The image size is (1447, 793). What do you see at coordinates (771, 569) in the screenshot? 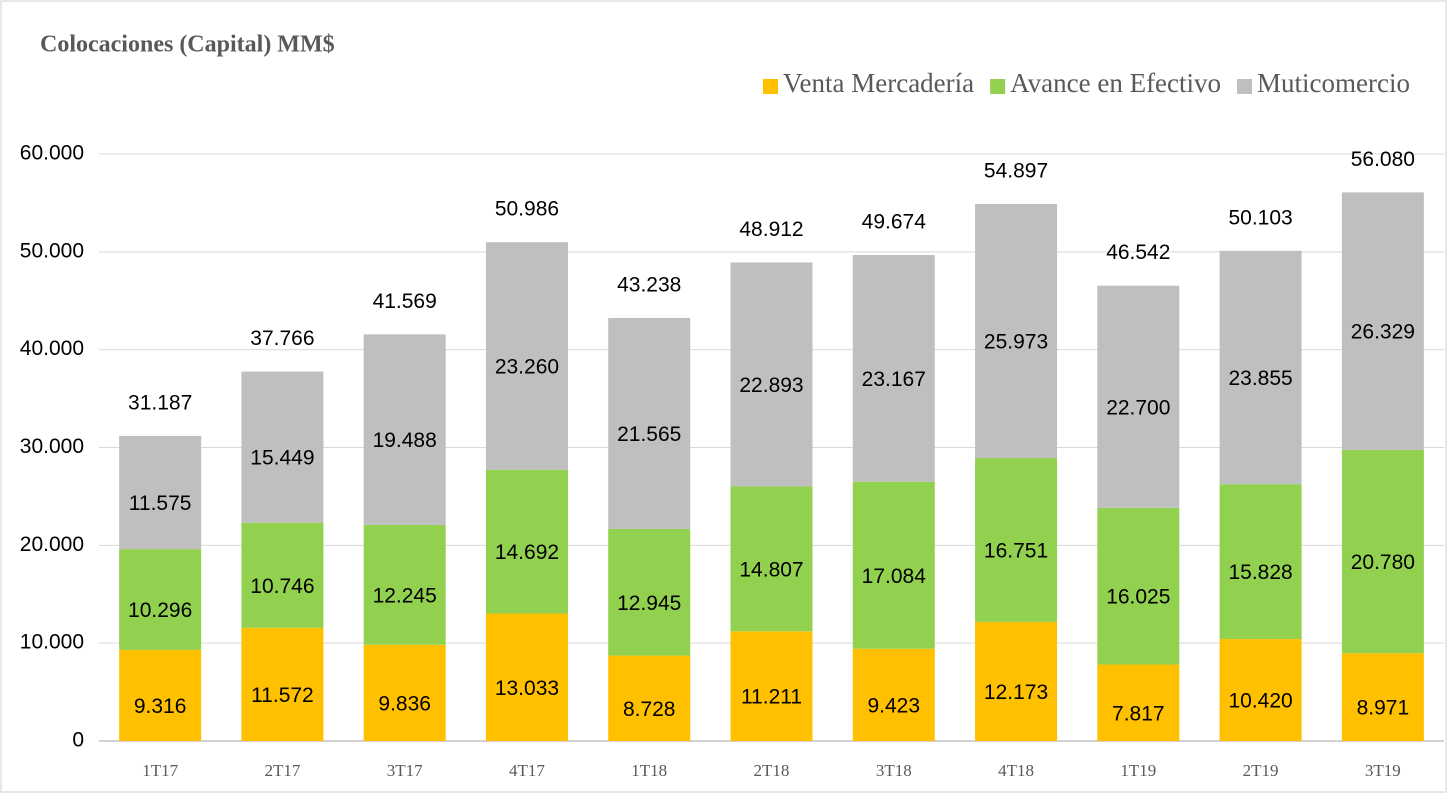
I see `data-label: 14.807` at bounding box center [771, 569].